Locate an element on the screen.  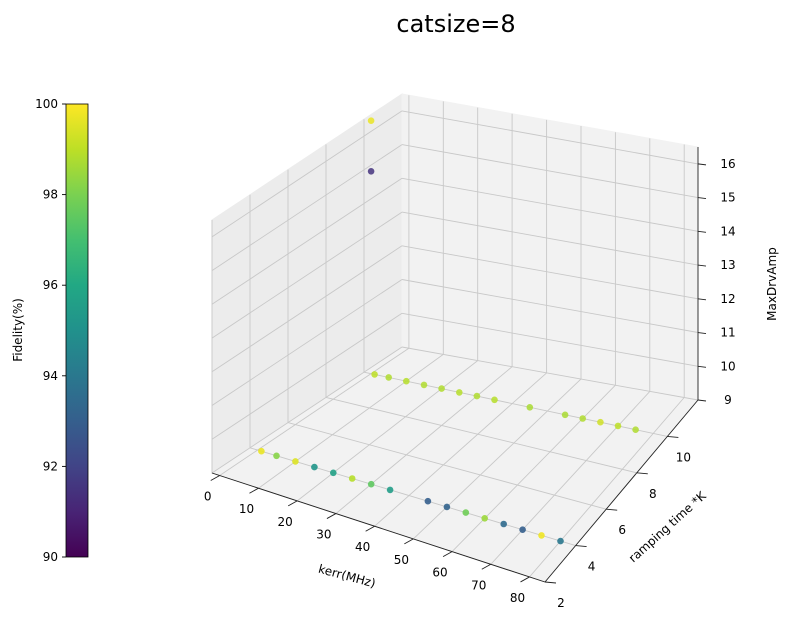
x-tick-label: 60 is located at coordinates (439, 573).